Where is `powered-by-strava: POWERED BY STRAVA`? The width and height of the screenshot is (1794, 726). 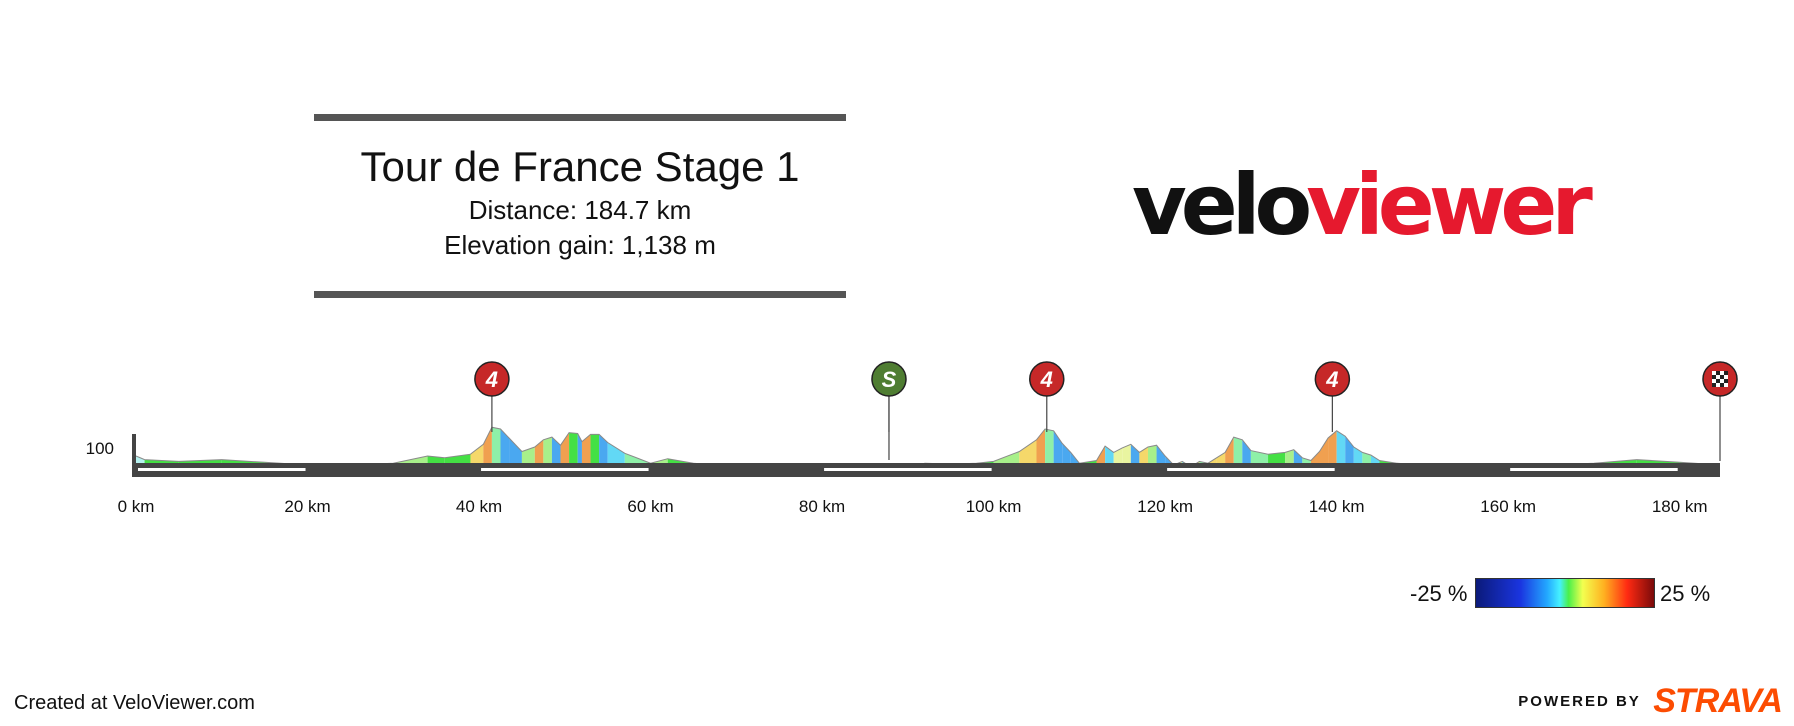 powered-by-strava: POWERED BY STRAVA is located at coordinates (1650, 701).